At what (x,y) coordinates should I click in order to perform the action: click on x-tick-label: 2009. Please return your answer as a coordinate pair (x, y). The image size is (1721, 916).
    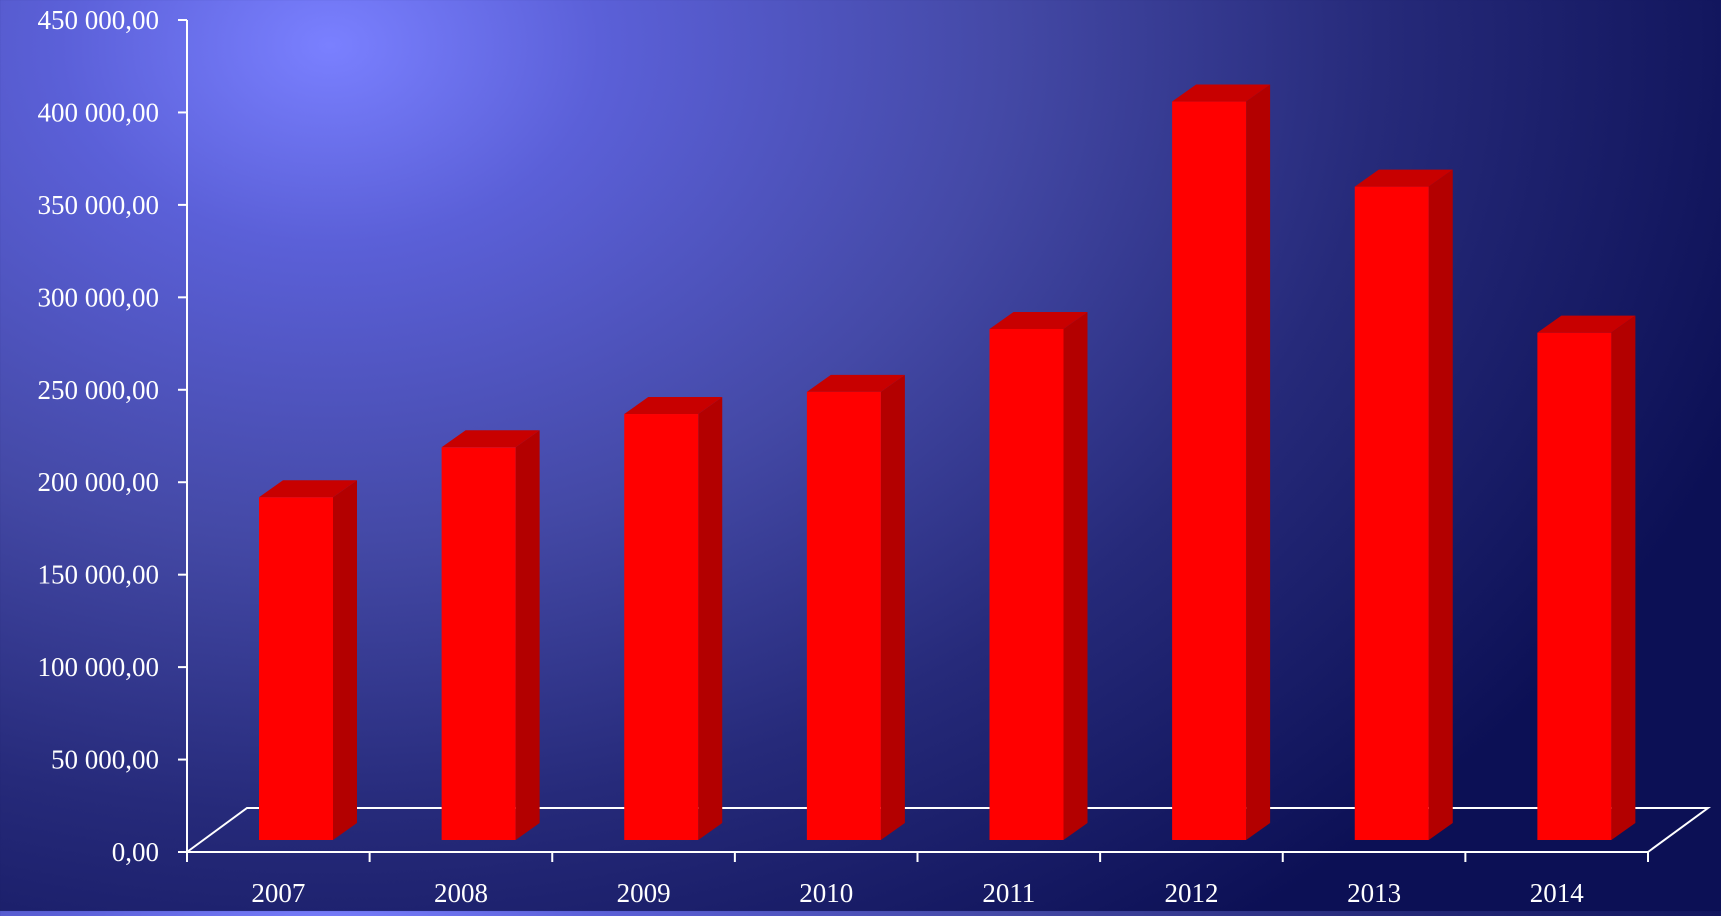
    Looking at the image, I should click on (644, 893).